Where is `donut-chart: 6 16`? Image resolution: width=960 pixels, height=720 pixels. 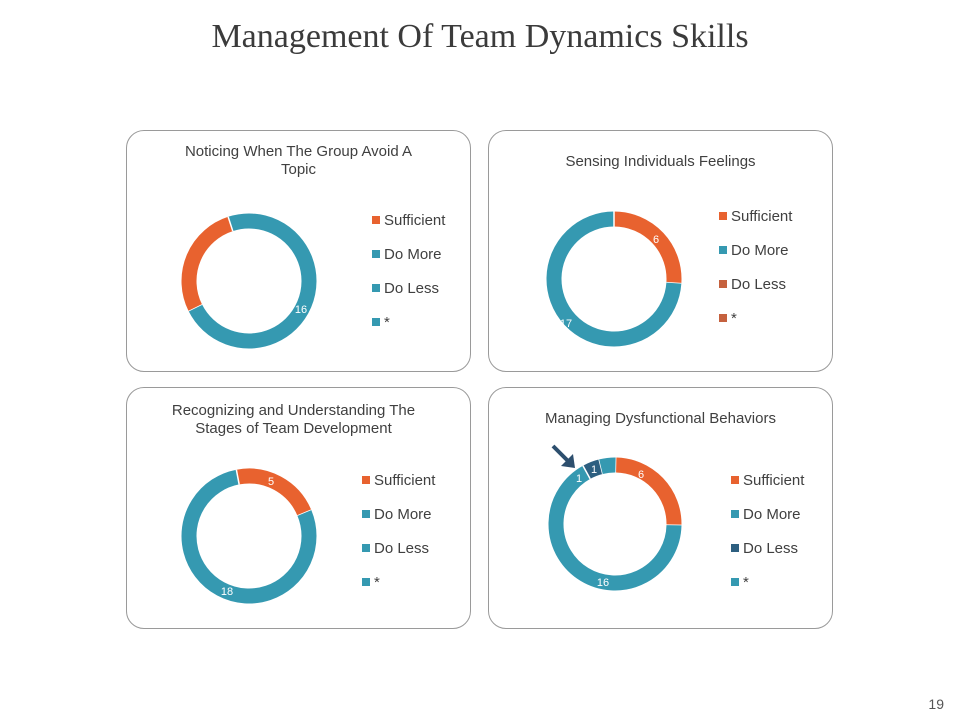
donut-chart: 6 16 is located at coordinates (249, 281).